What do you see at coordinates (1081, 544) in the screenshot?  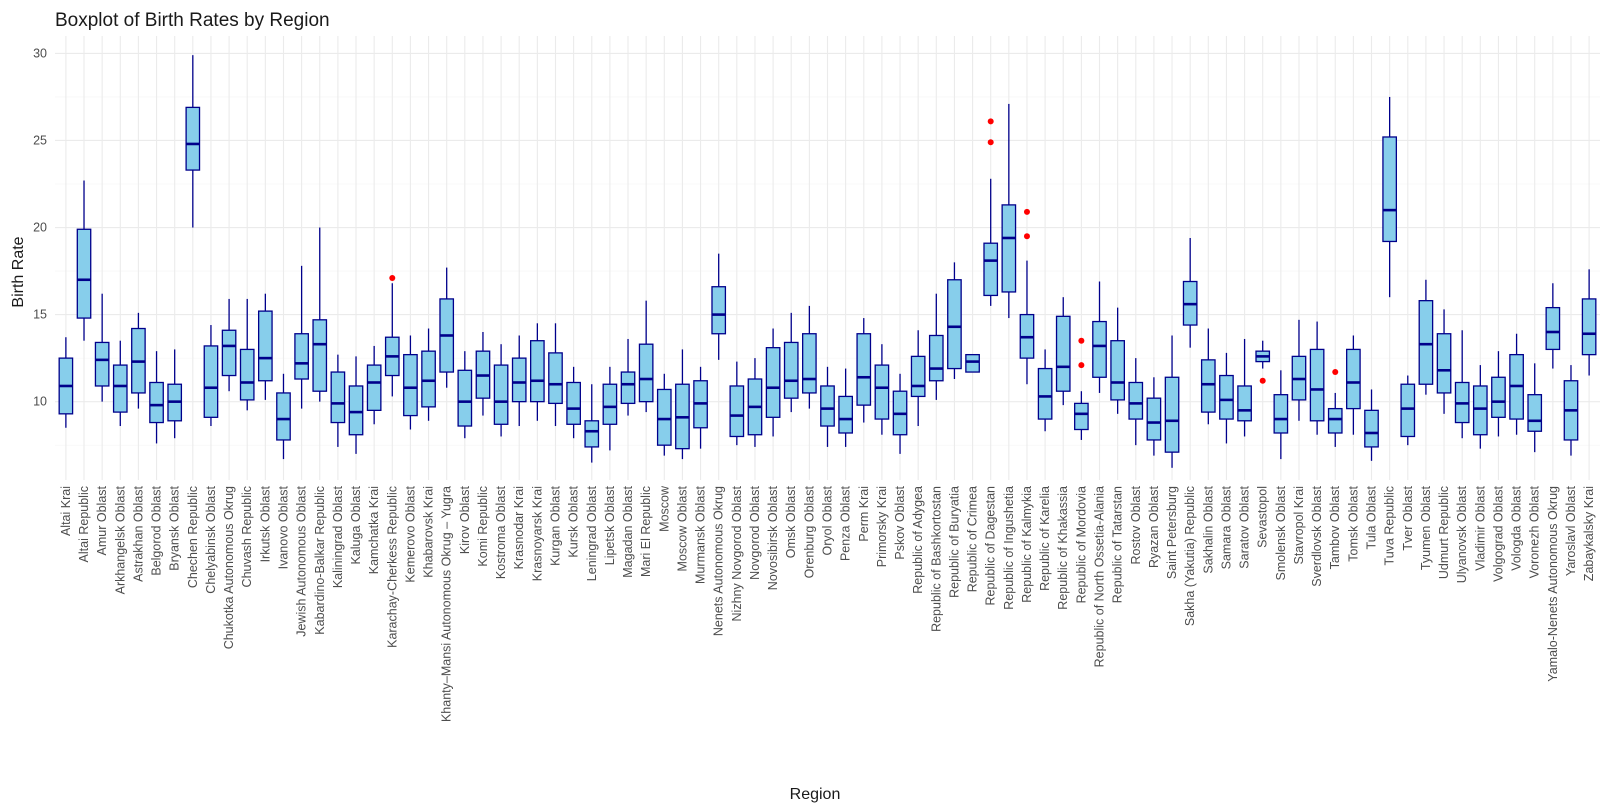 I see `x-tick-label: Republic of Mordovia` at bounding box center [1081, 544].